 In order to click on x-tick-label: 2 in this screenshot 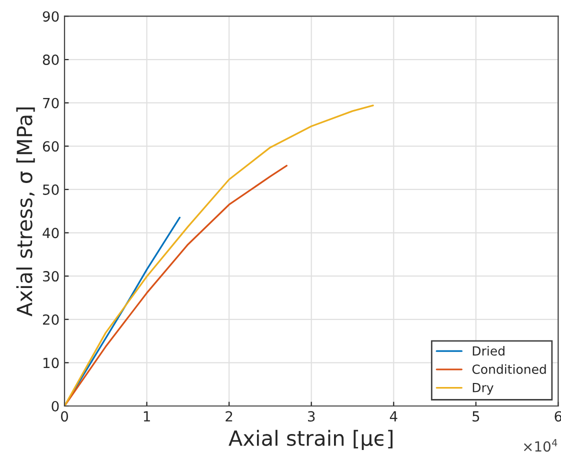, I will do `click(229, 416)`.